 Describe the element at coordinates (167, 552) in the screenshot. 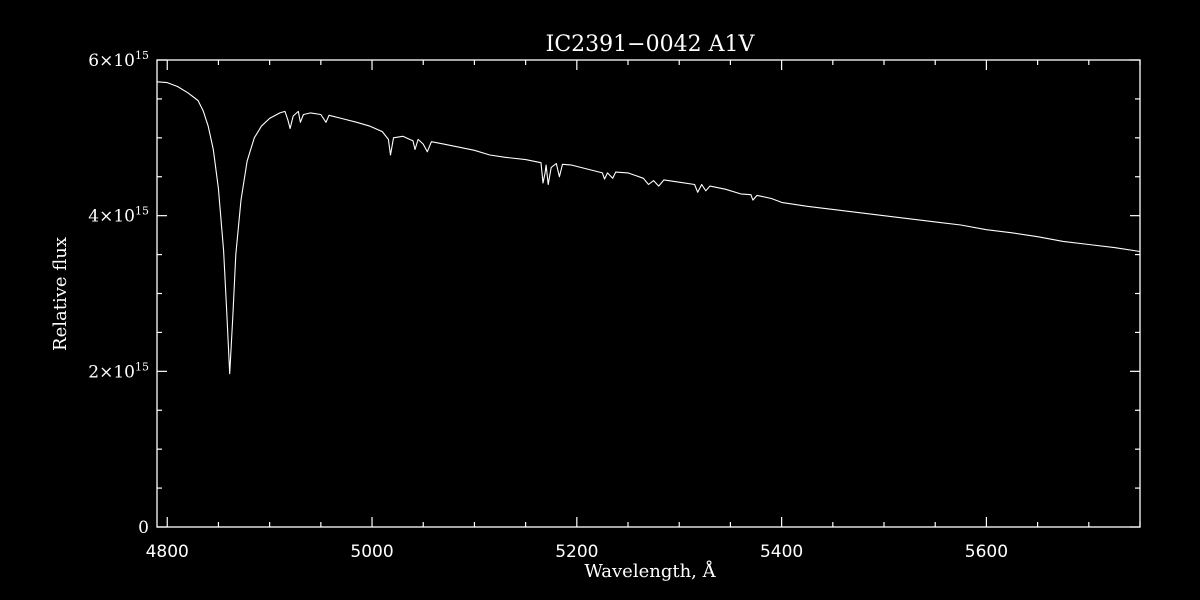

I see `x-tick-label: 4800` at that location.